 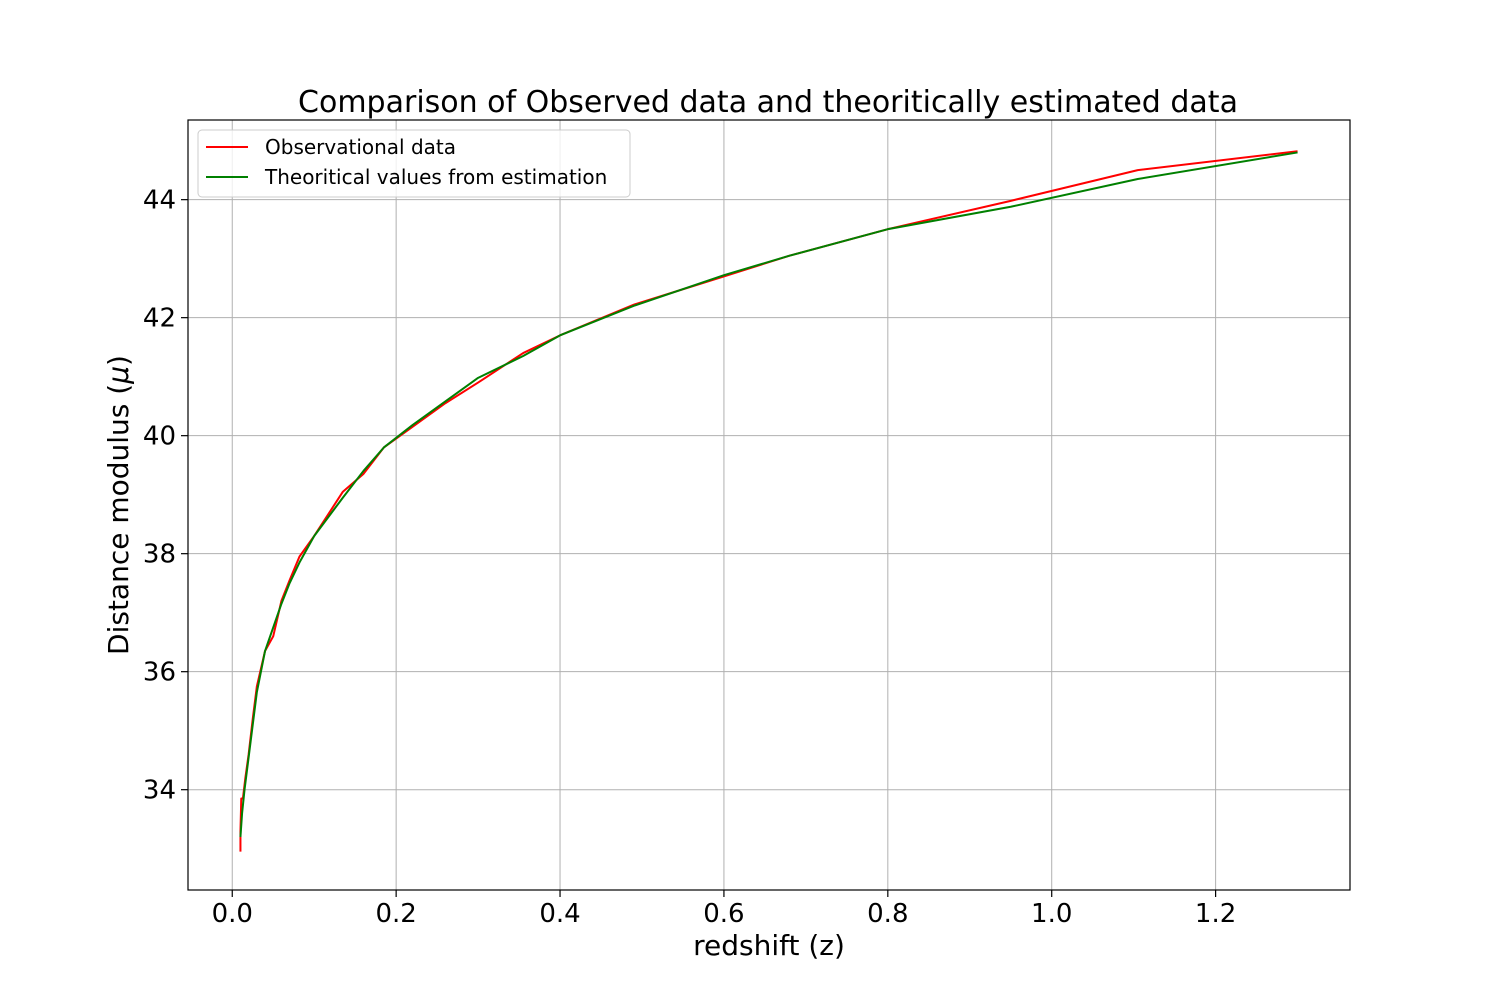 What do you see at coordinates (232, 914) in the screenshot?
I see `x-tick-label: 0.0` at bounding box center [232, 914].